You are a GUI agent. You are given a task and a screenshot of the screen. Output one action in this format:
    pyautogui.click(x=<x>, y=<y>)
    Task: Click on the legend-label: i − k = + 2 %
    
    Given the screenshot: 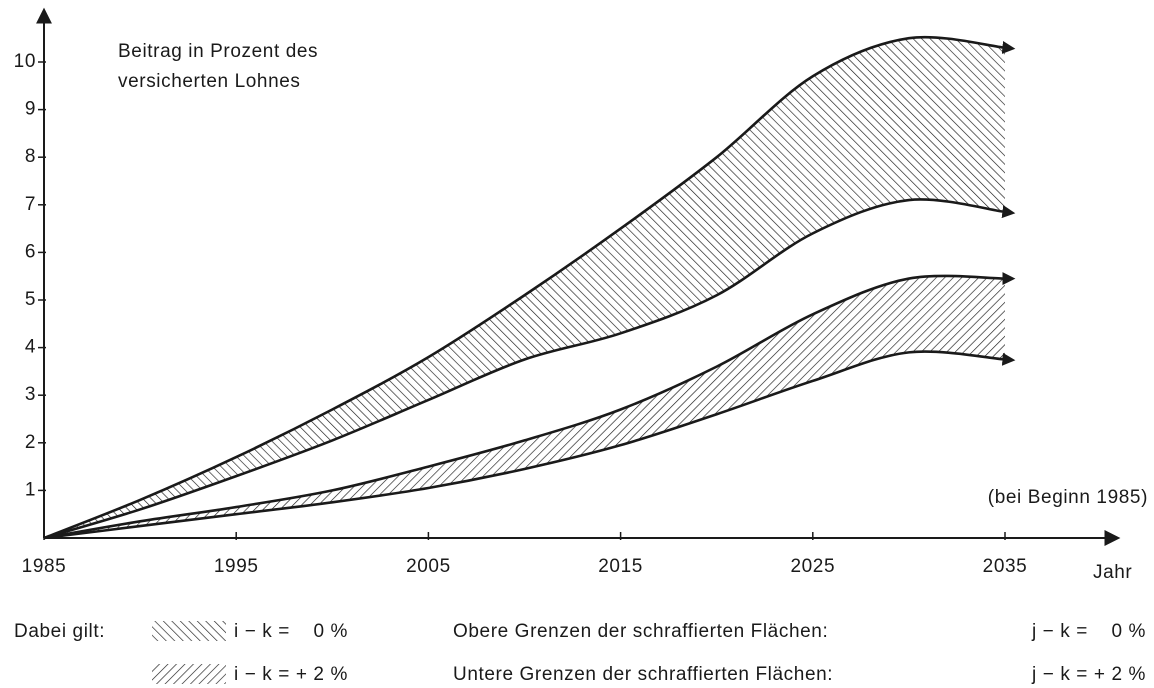 What is the action you would take?
    pyautogui.click(x=291, y=674)
    